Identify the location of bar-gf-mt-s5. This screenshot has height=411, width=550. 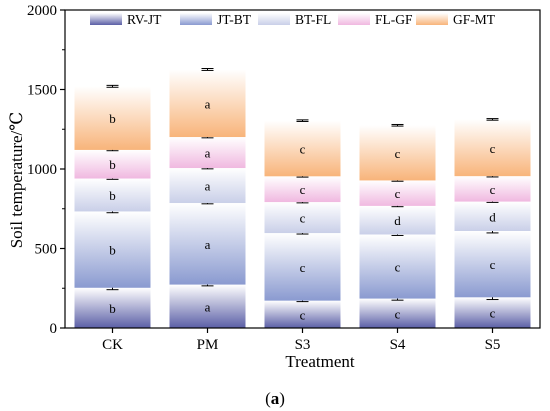
(492, 148).